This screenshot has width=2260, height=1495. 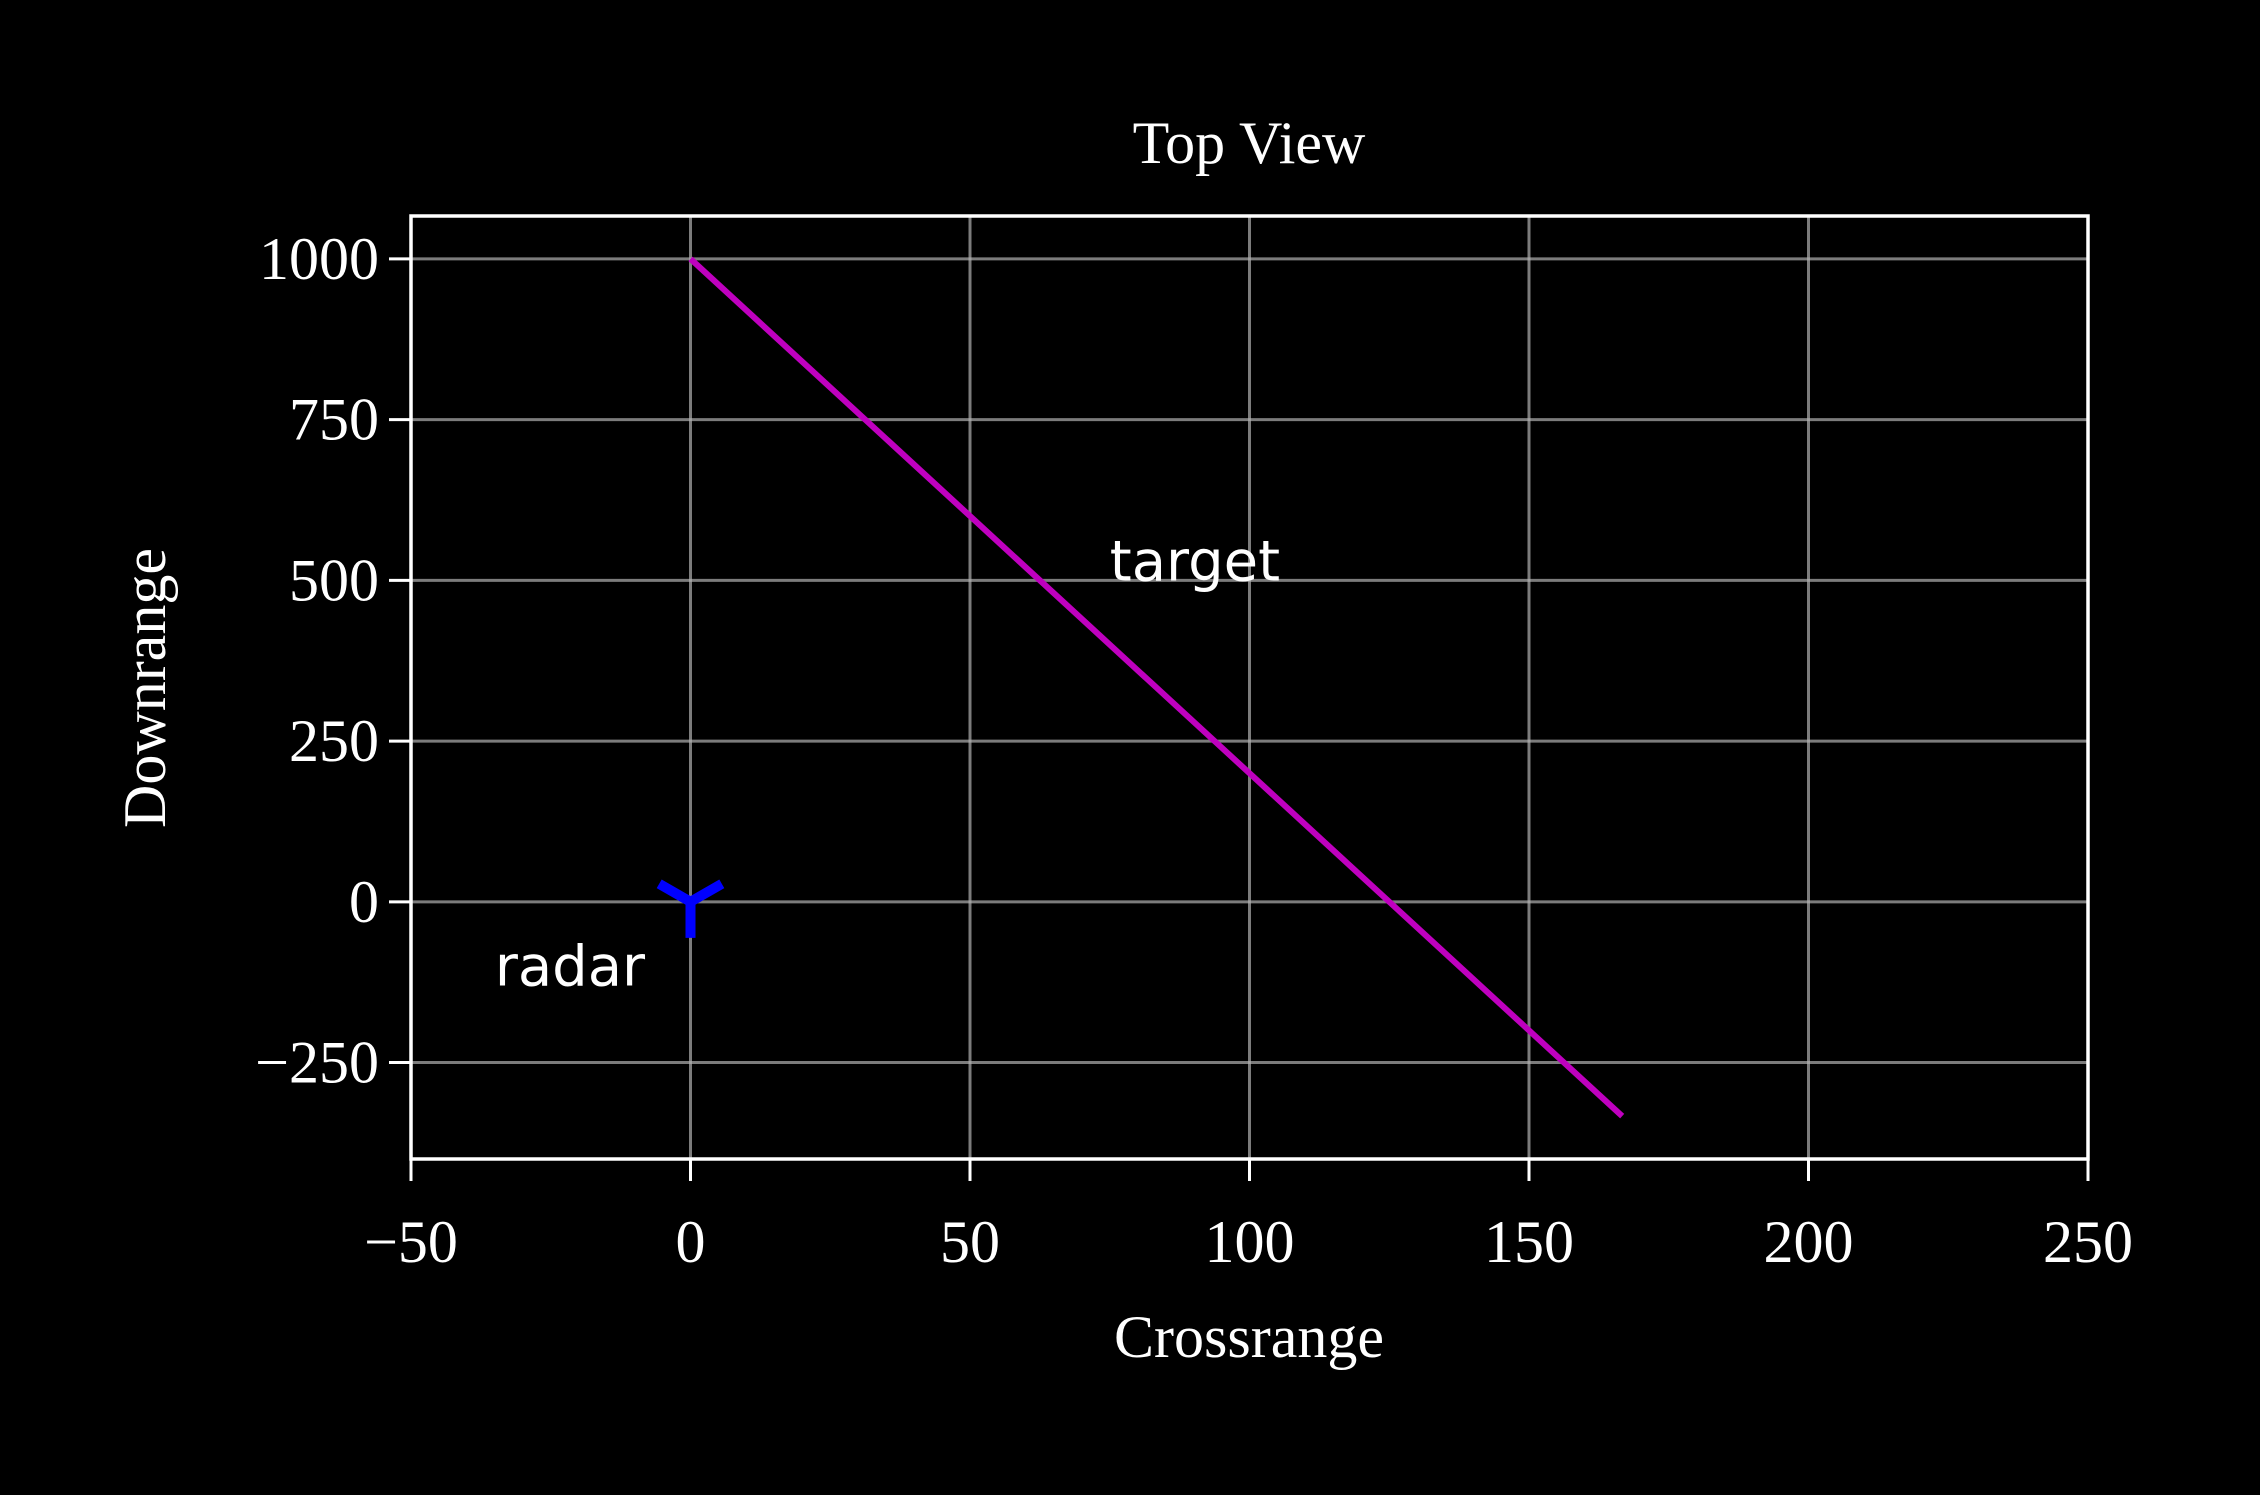 I want to click on annotation: radar, so click(x=570, y=966).